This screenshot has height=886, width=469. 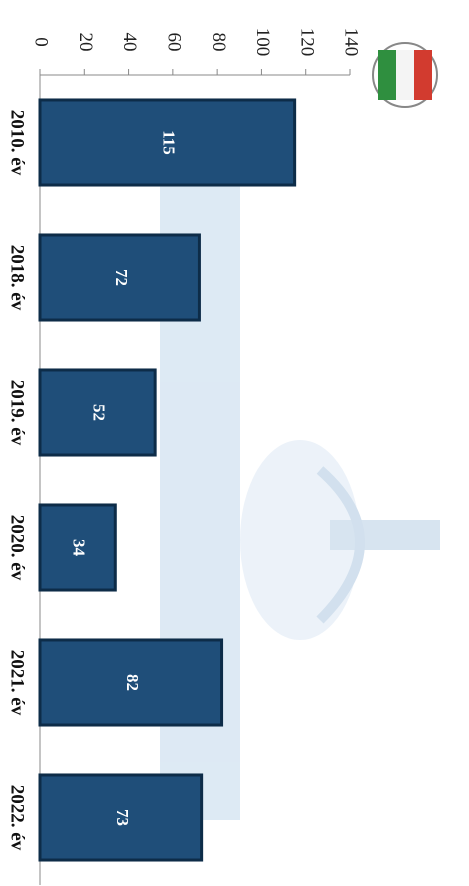 I want to click on x-tick-label: 0, so click(x=41, y=42).